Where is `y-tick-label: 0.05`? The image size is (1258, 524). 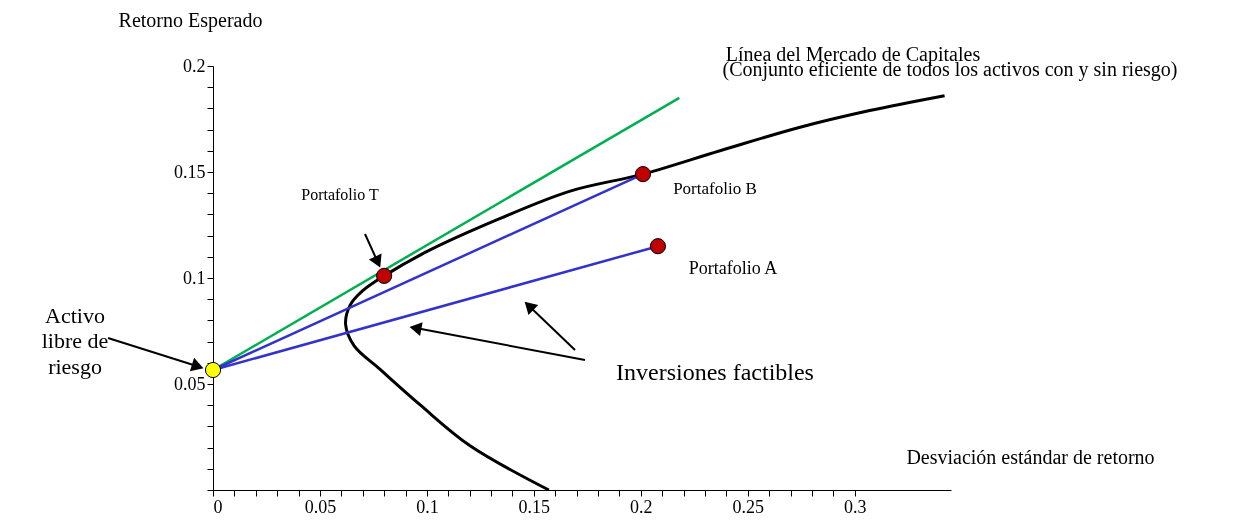
y-tick-label: 0.05 is located at coordinates (190, 383).